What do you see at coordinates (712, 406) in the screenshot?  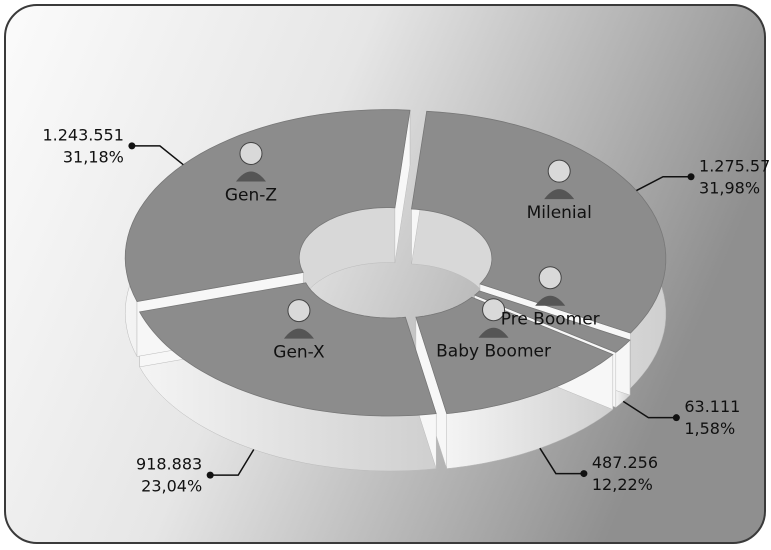 I see `value-label: 63.111` at bounding box center [712, 406].